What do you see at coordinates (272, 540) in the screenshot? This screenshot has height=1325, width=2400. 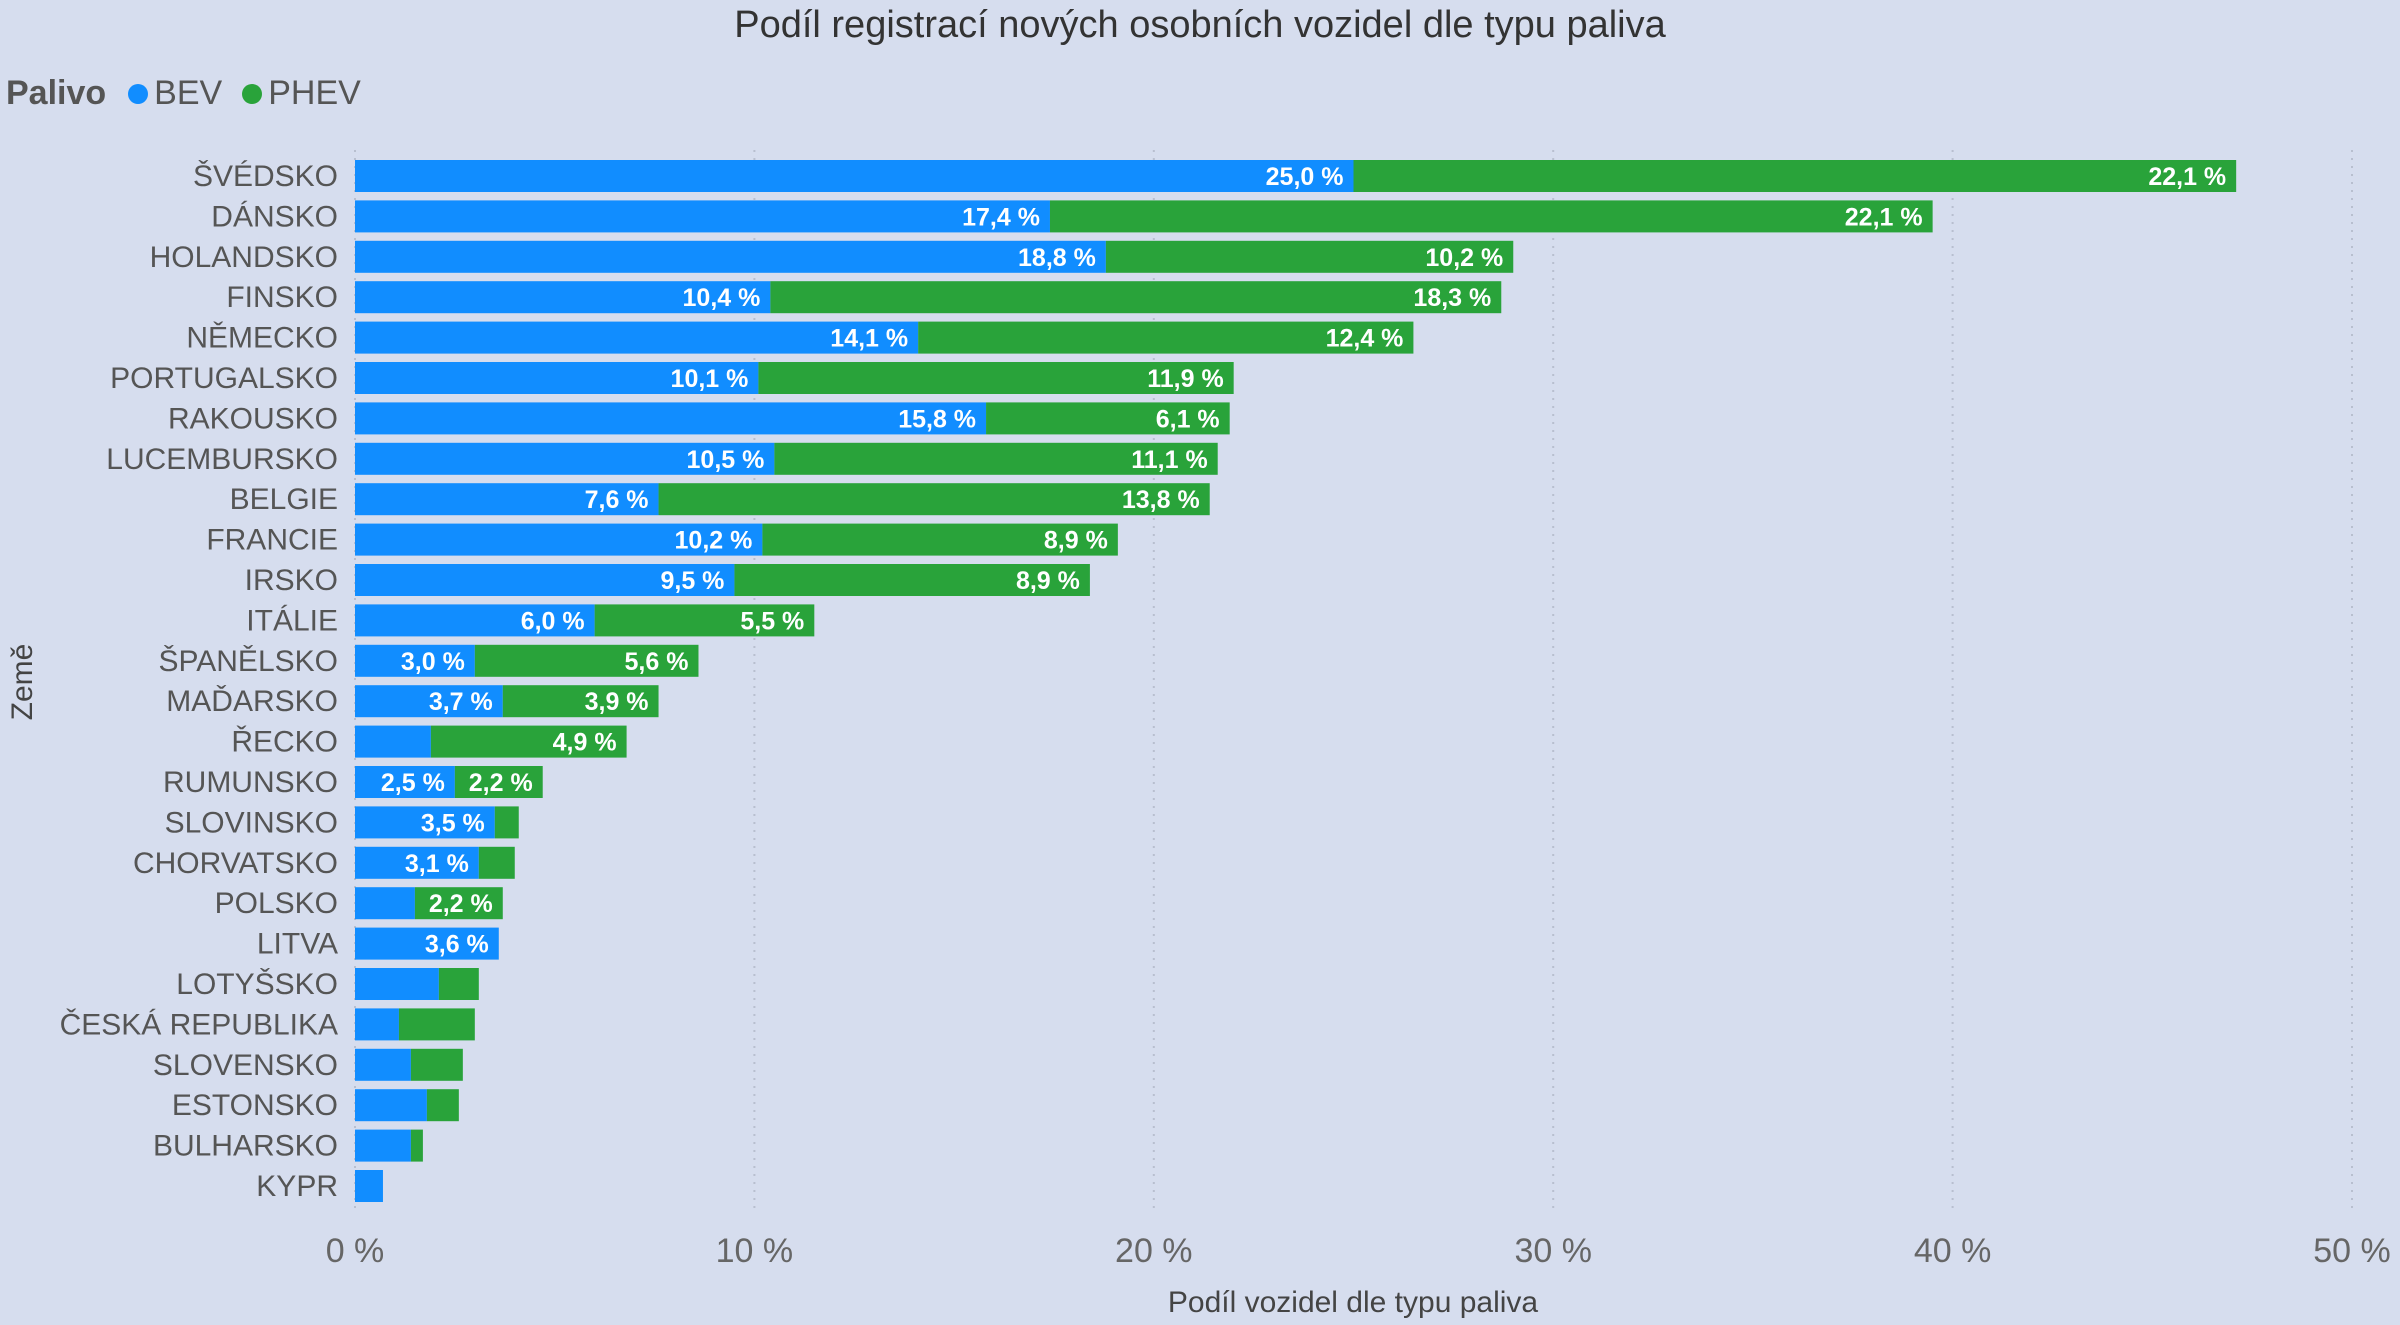 I see `category-label: FRANCIE` at bounding box center [272, 540].